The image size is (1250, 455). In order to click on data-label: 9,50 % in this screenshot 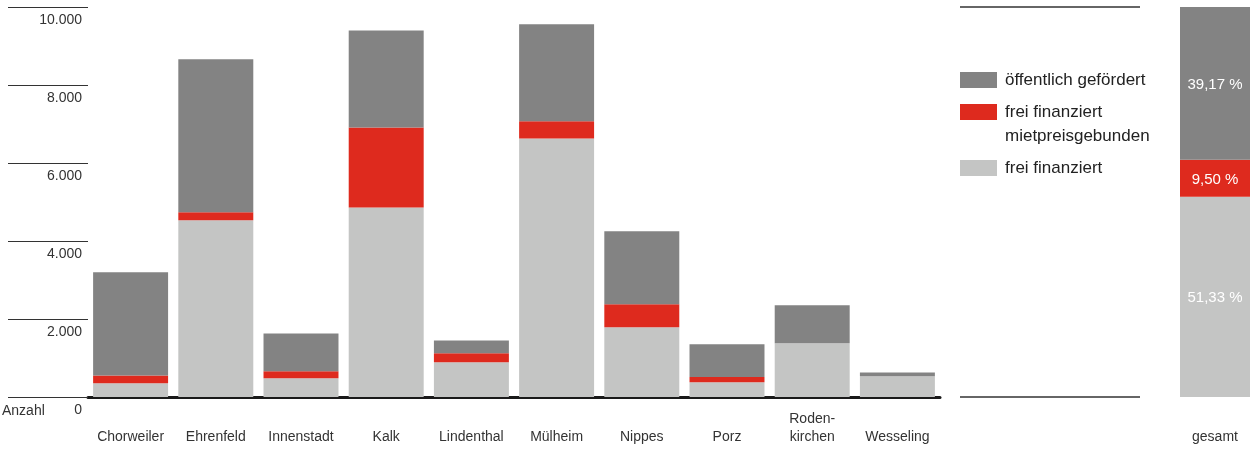, I will do `click(1215, 178)`.